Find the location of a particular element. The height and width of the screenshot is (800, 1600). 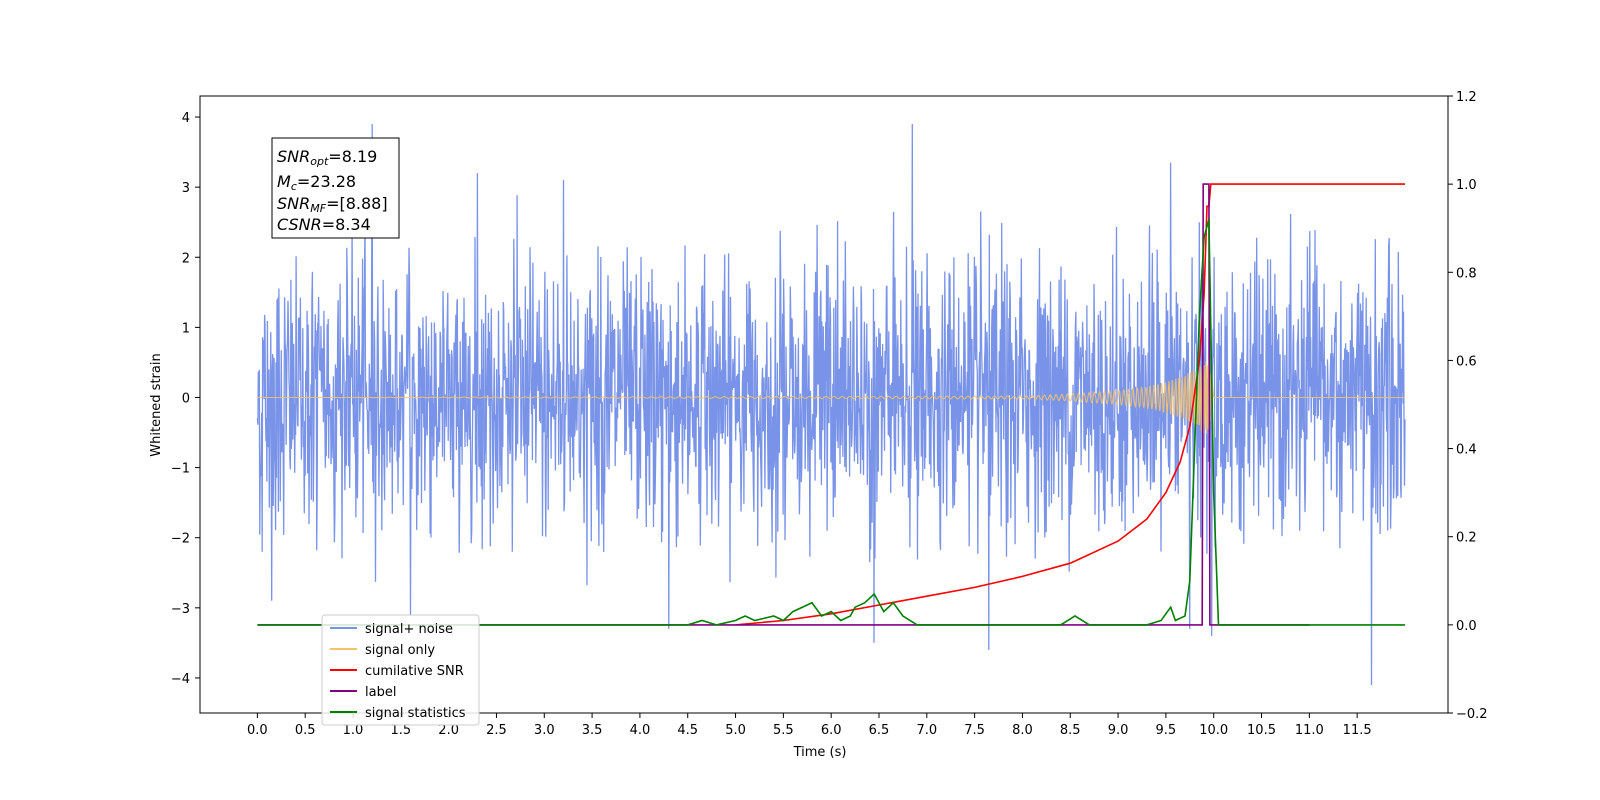

y2-tick-label: 0.6 is located at coordinates (1466, 361).